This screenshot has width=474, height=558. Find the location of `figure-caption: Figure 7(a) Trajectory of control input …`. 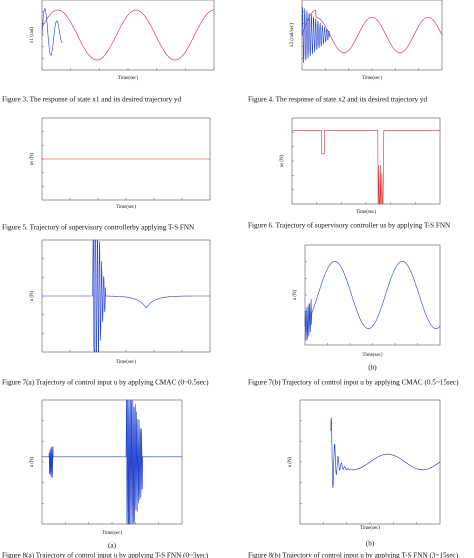

figure-caption: Figure 7(a) Trajectory of control input … is located at coordinates (105, 383).